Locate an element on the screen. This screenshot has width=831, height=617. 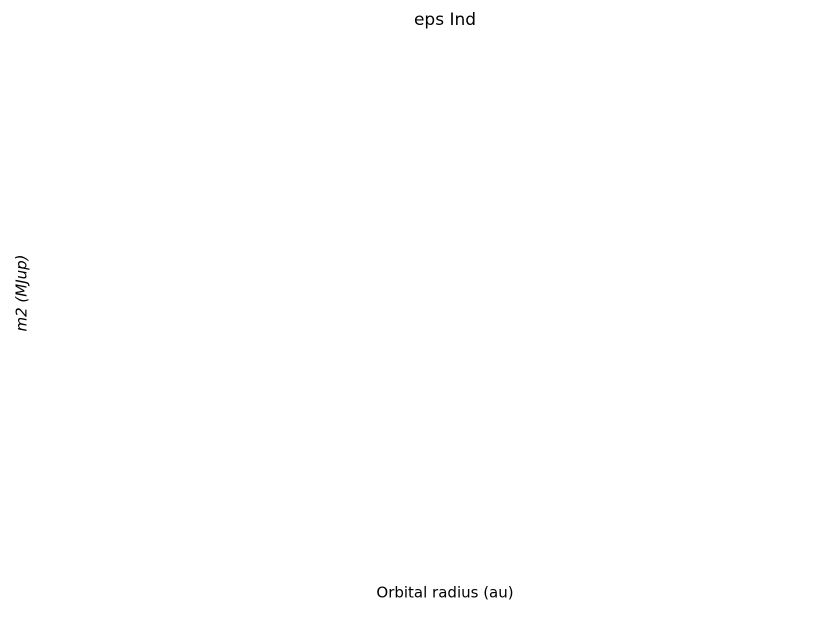
x-axis-label: Orbital radius (au) is located at coordinates (444, 593).